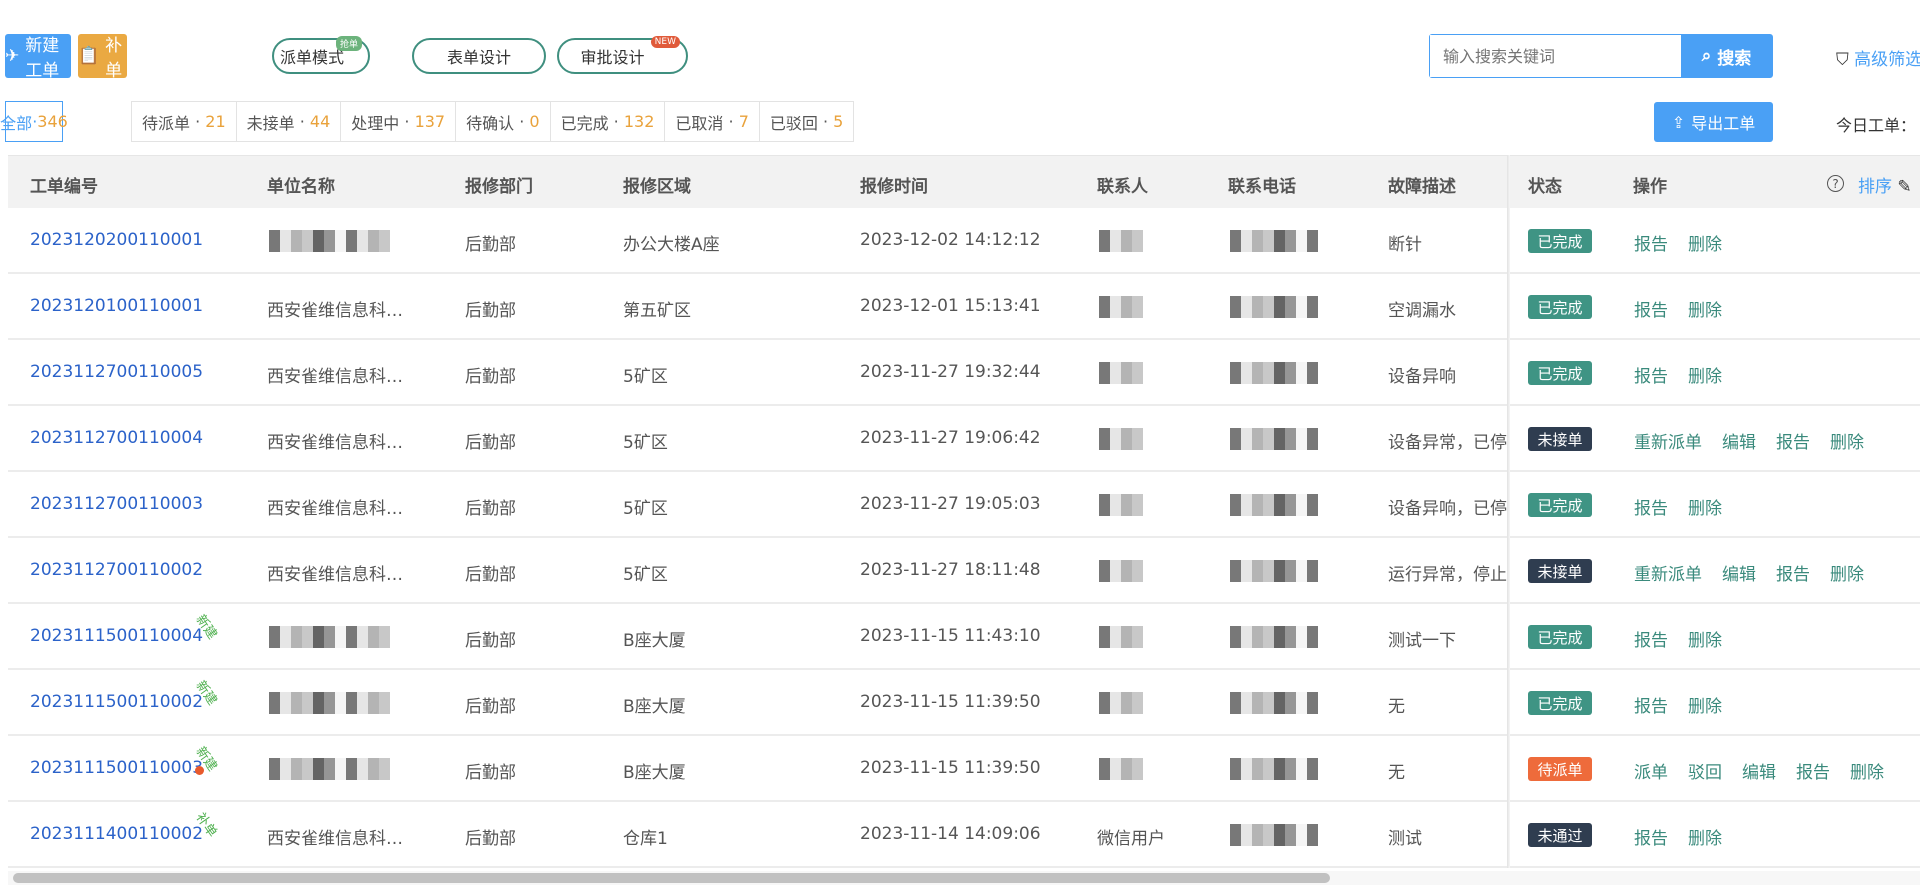  What do you see at coordinates (671, 878) in the screenshot?
I see `horizontal-scrollbar-thumb` at bounding box center [671, 878].